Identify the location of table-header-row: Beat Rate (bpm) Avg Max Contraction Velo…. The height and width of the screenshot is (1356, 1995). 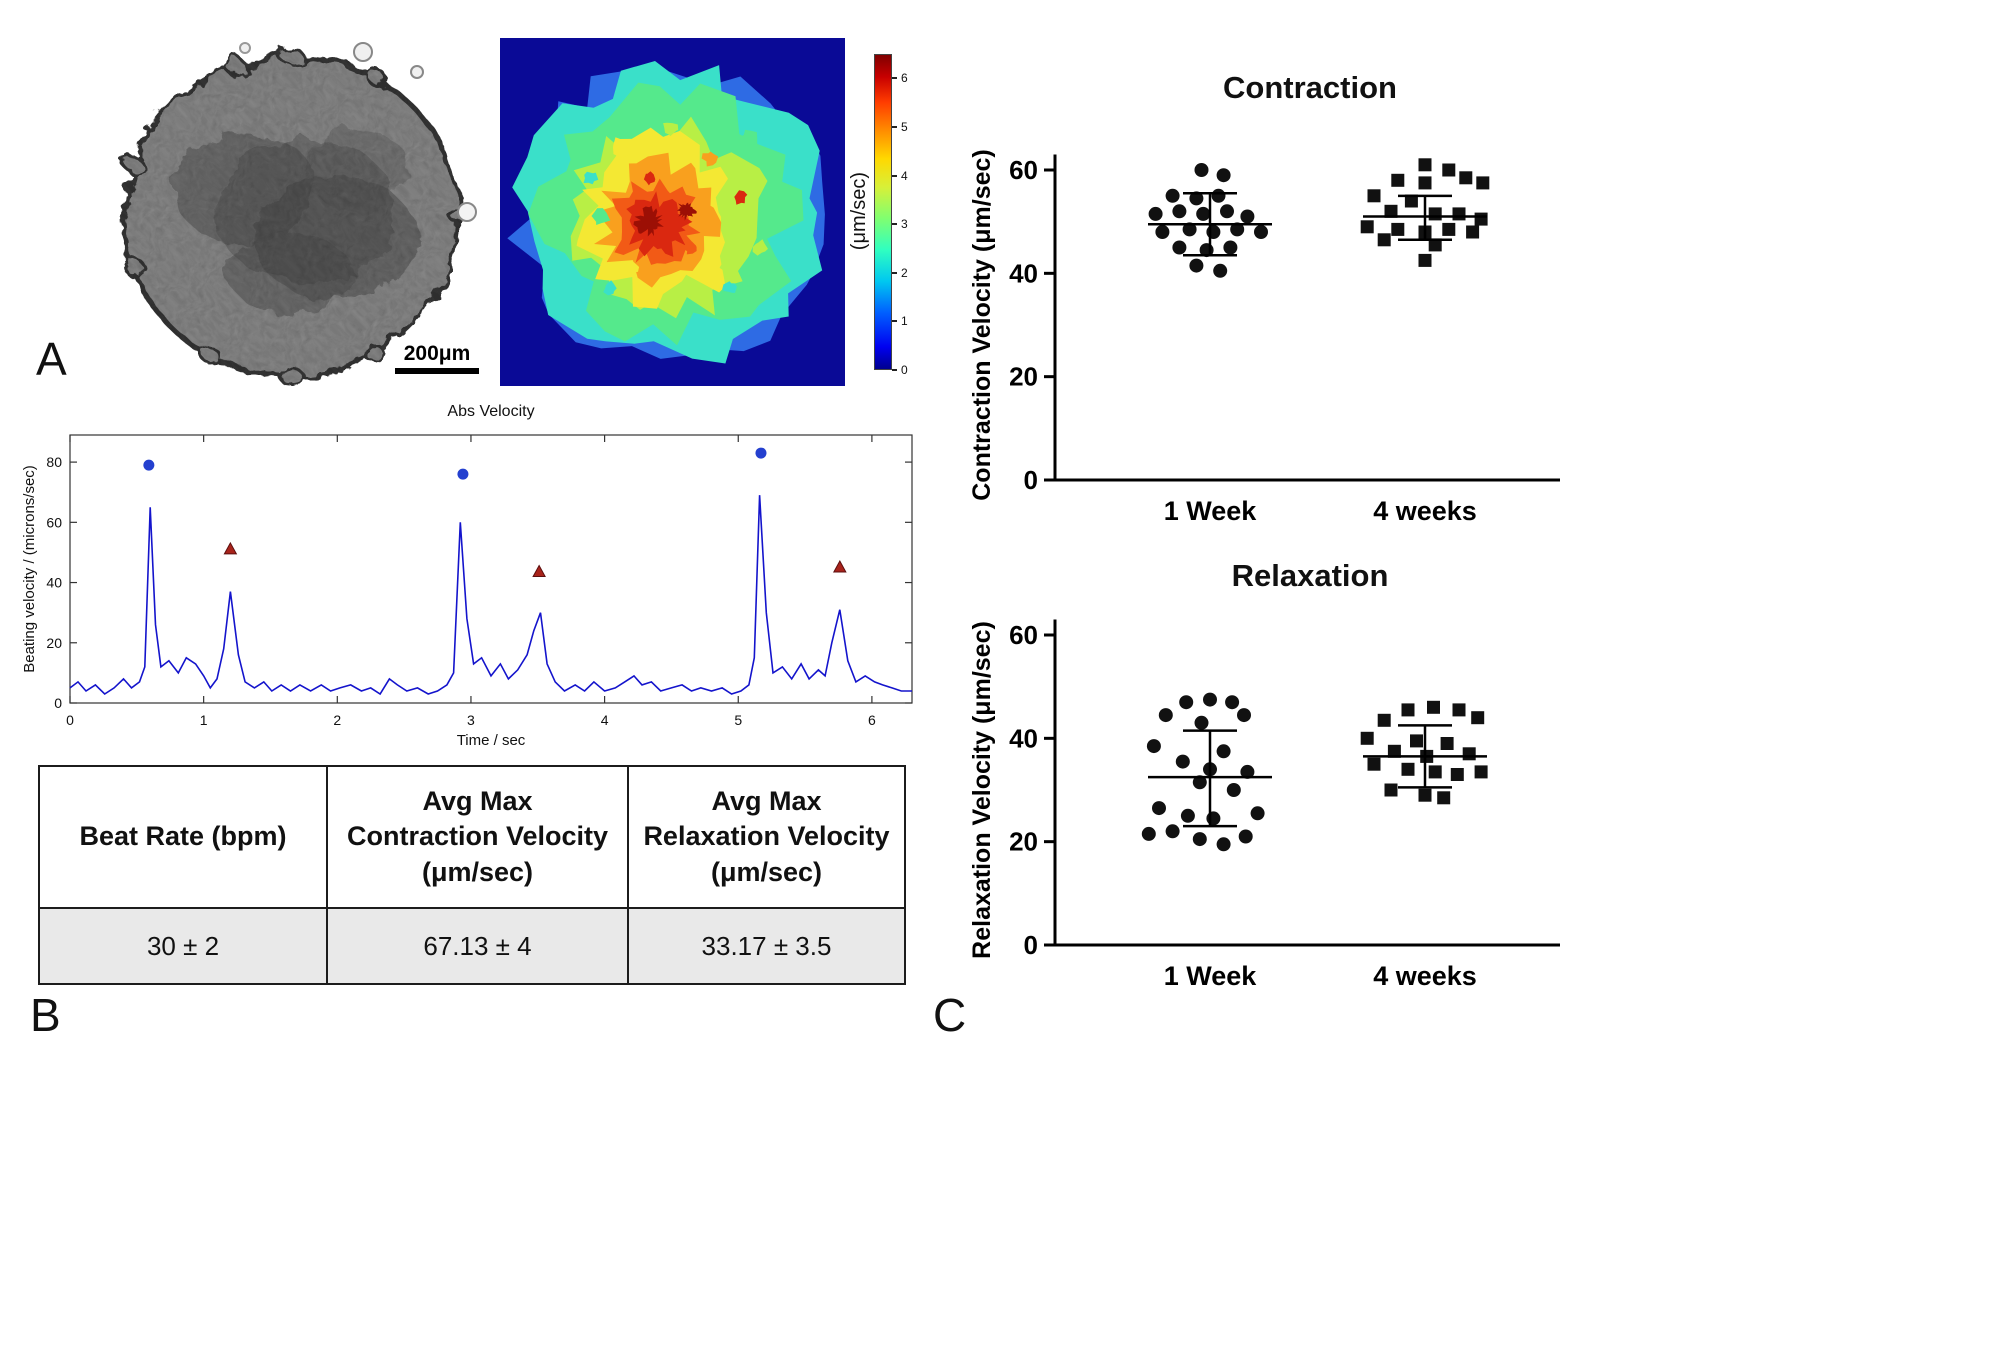
(472, 837).